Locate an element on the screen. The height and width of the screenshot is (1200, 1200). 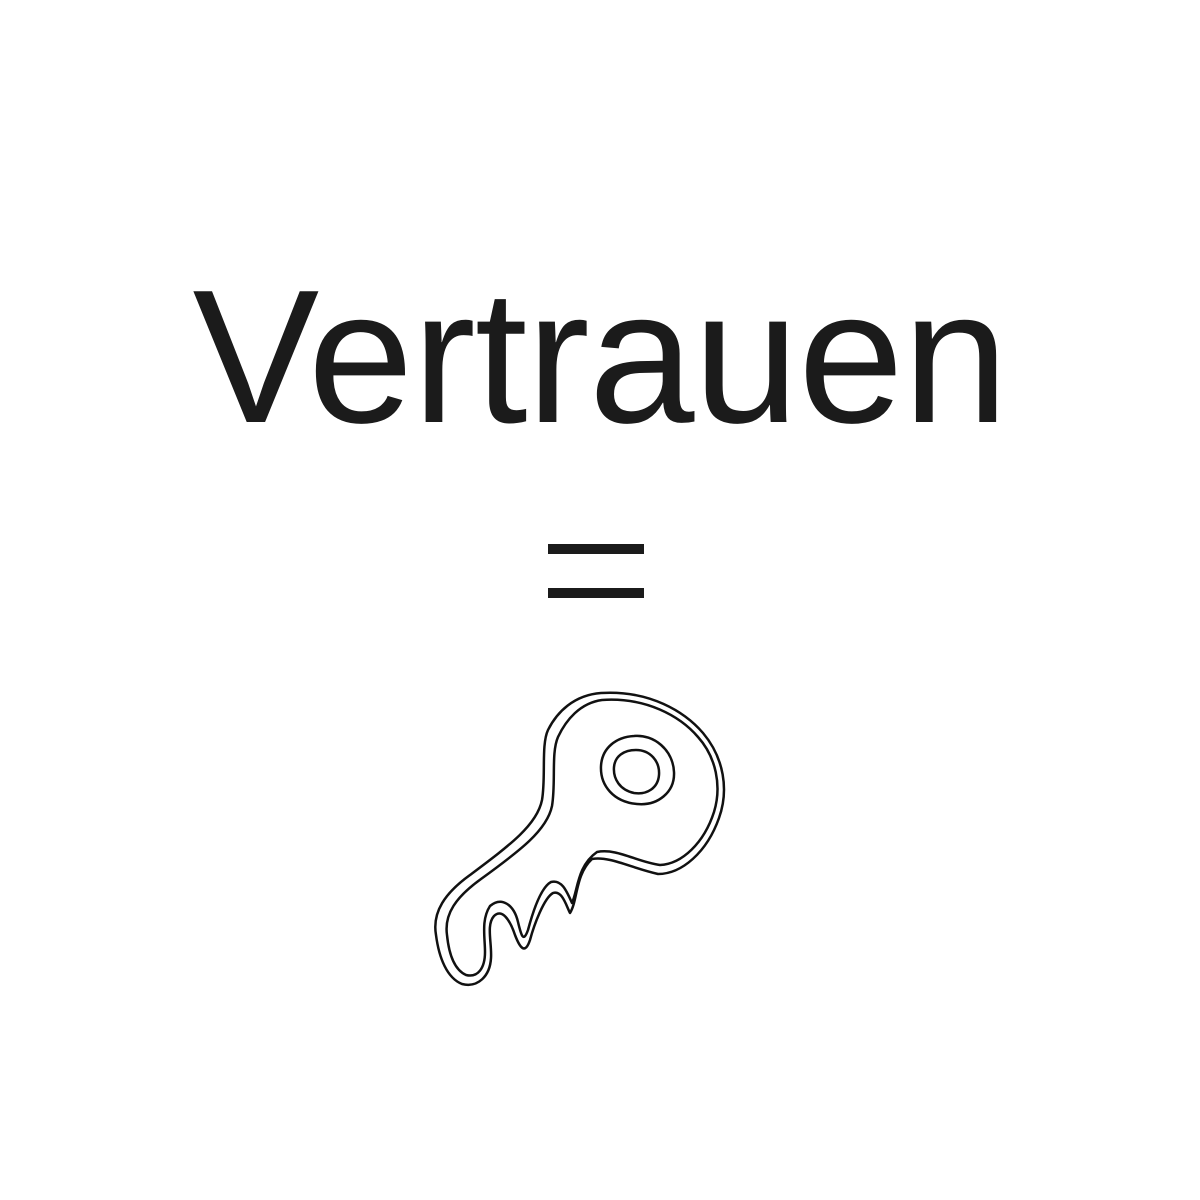
equals-bar-top is located at coordinates (596, 549).